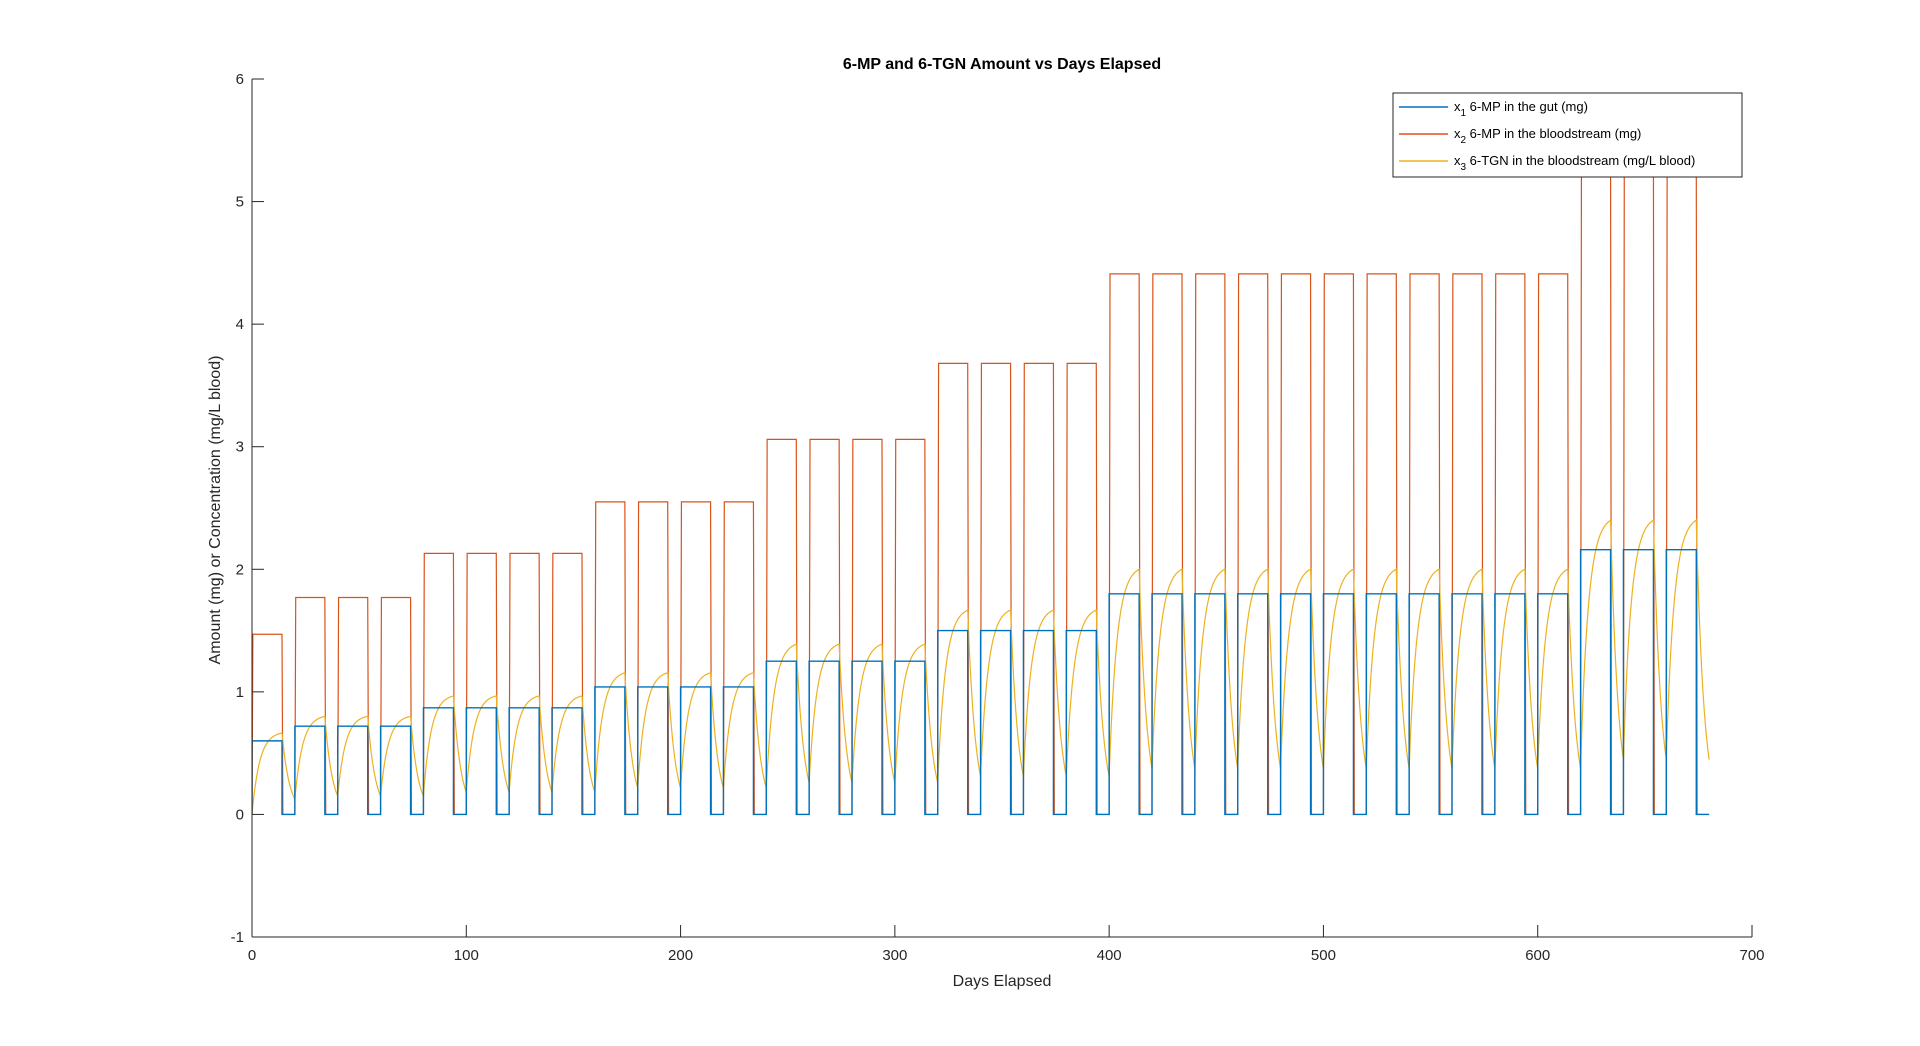  What do you see at coordinates (240, 324) in the screenshot?
I see `y-tick-label: 4` at bounding box center [240, 324].